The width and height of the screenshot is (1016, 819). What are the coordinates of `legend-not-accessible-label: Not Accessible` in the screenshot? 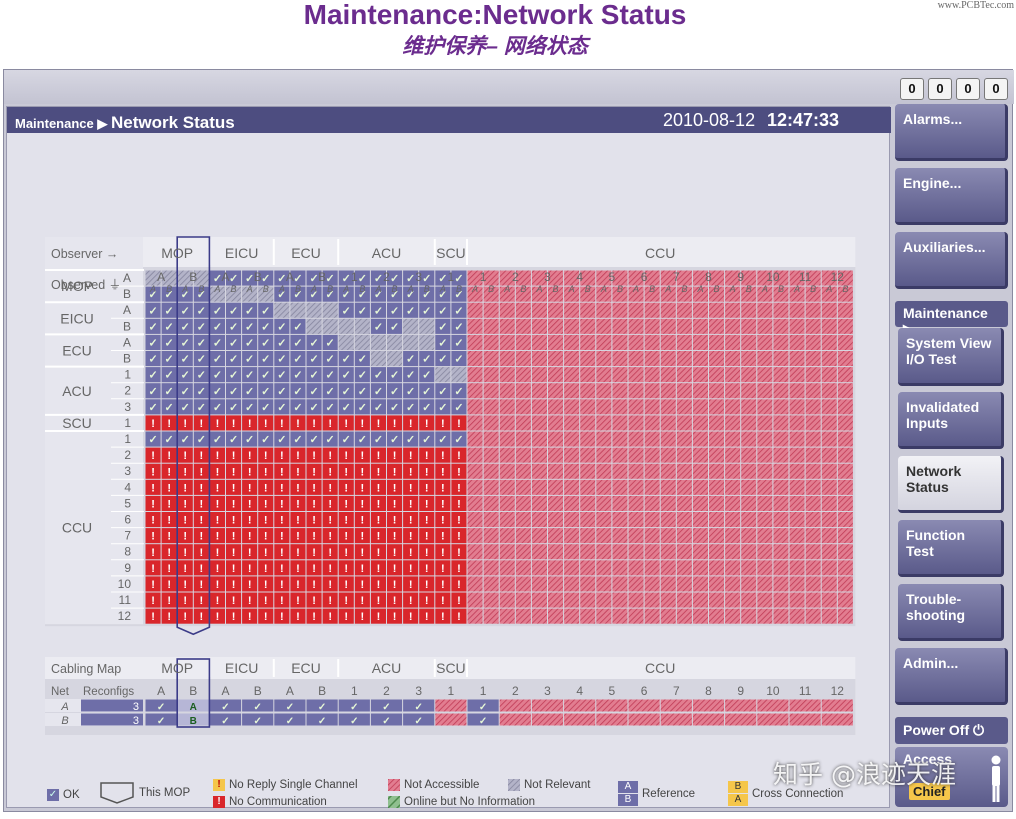 It's located at (442, 785).